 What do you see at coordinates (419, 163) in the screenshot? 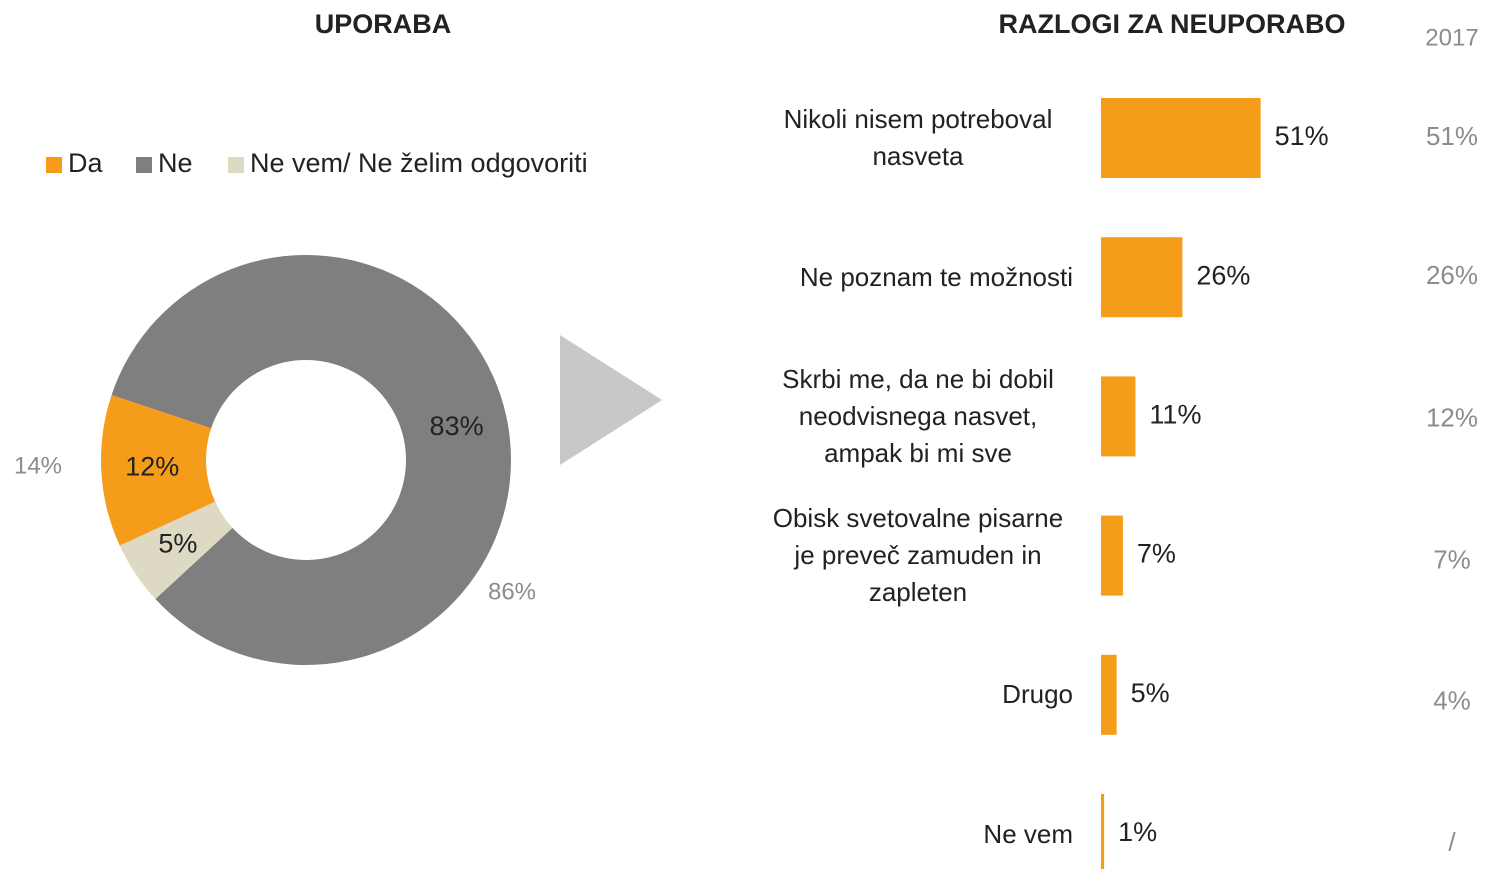
I see `legend-label: Ne vem/ Ne želim odgovoriti` at bounding box center [419, 163].